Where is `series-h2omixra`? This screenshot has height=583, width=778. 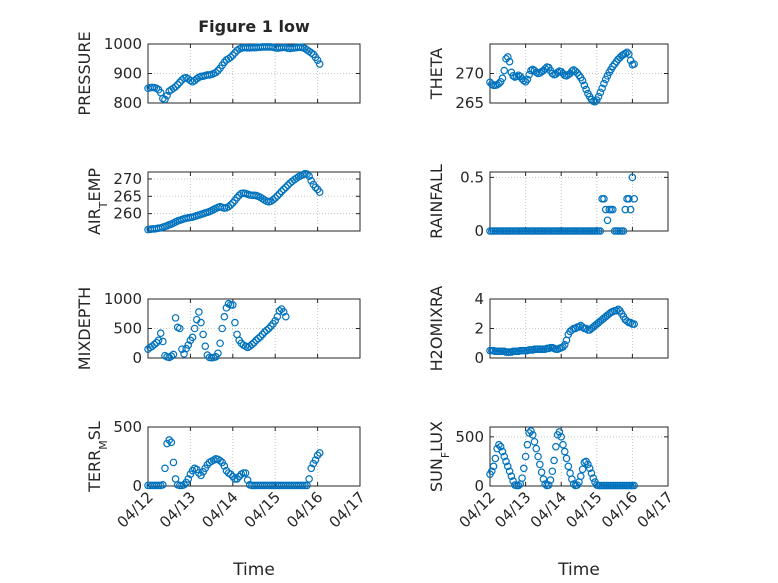
series-h2omixra is located at coordinates (562, 330).